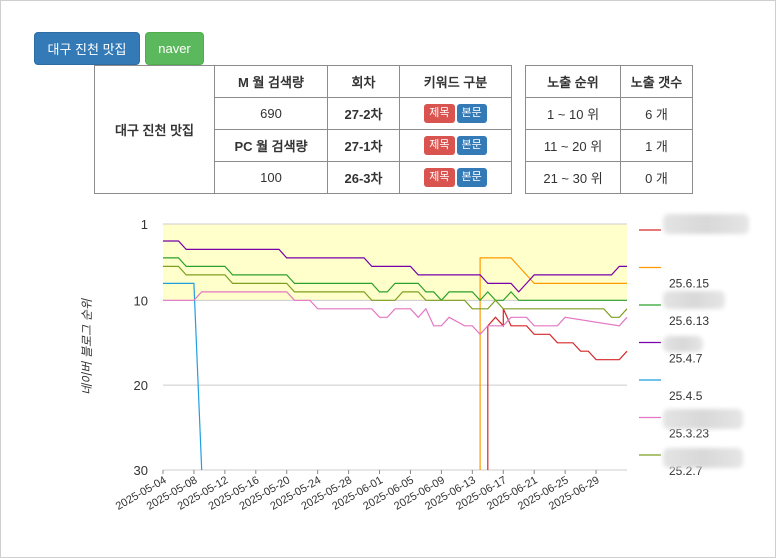 The image size is (776, 558). Describe the element at coordinates (87, 48) in the screenshot. I see `keyword-button: 대구 진천 맛집` at that location.